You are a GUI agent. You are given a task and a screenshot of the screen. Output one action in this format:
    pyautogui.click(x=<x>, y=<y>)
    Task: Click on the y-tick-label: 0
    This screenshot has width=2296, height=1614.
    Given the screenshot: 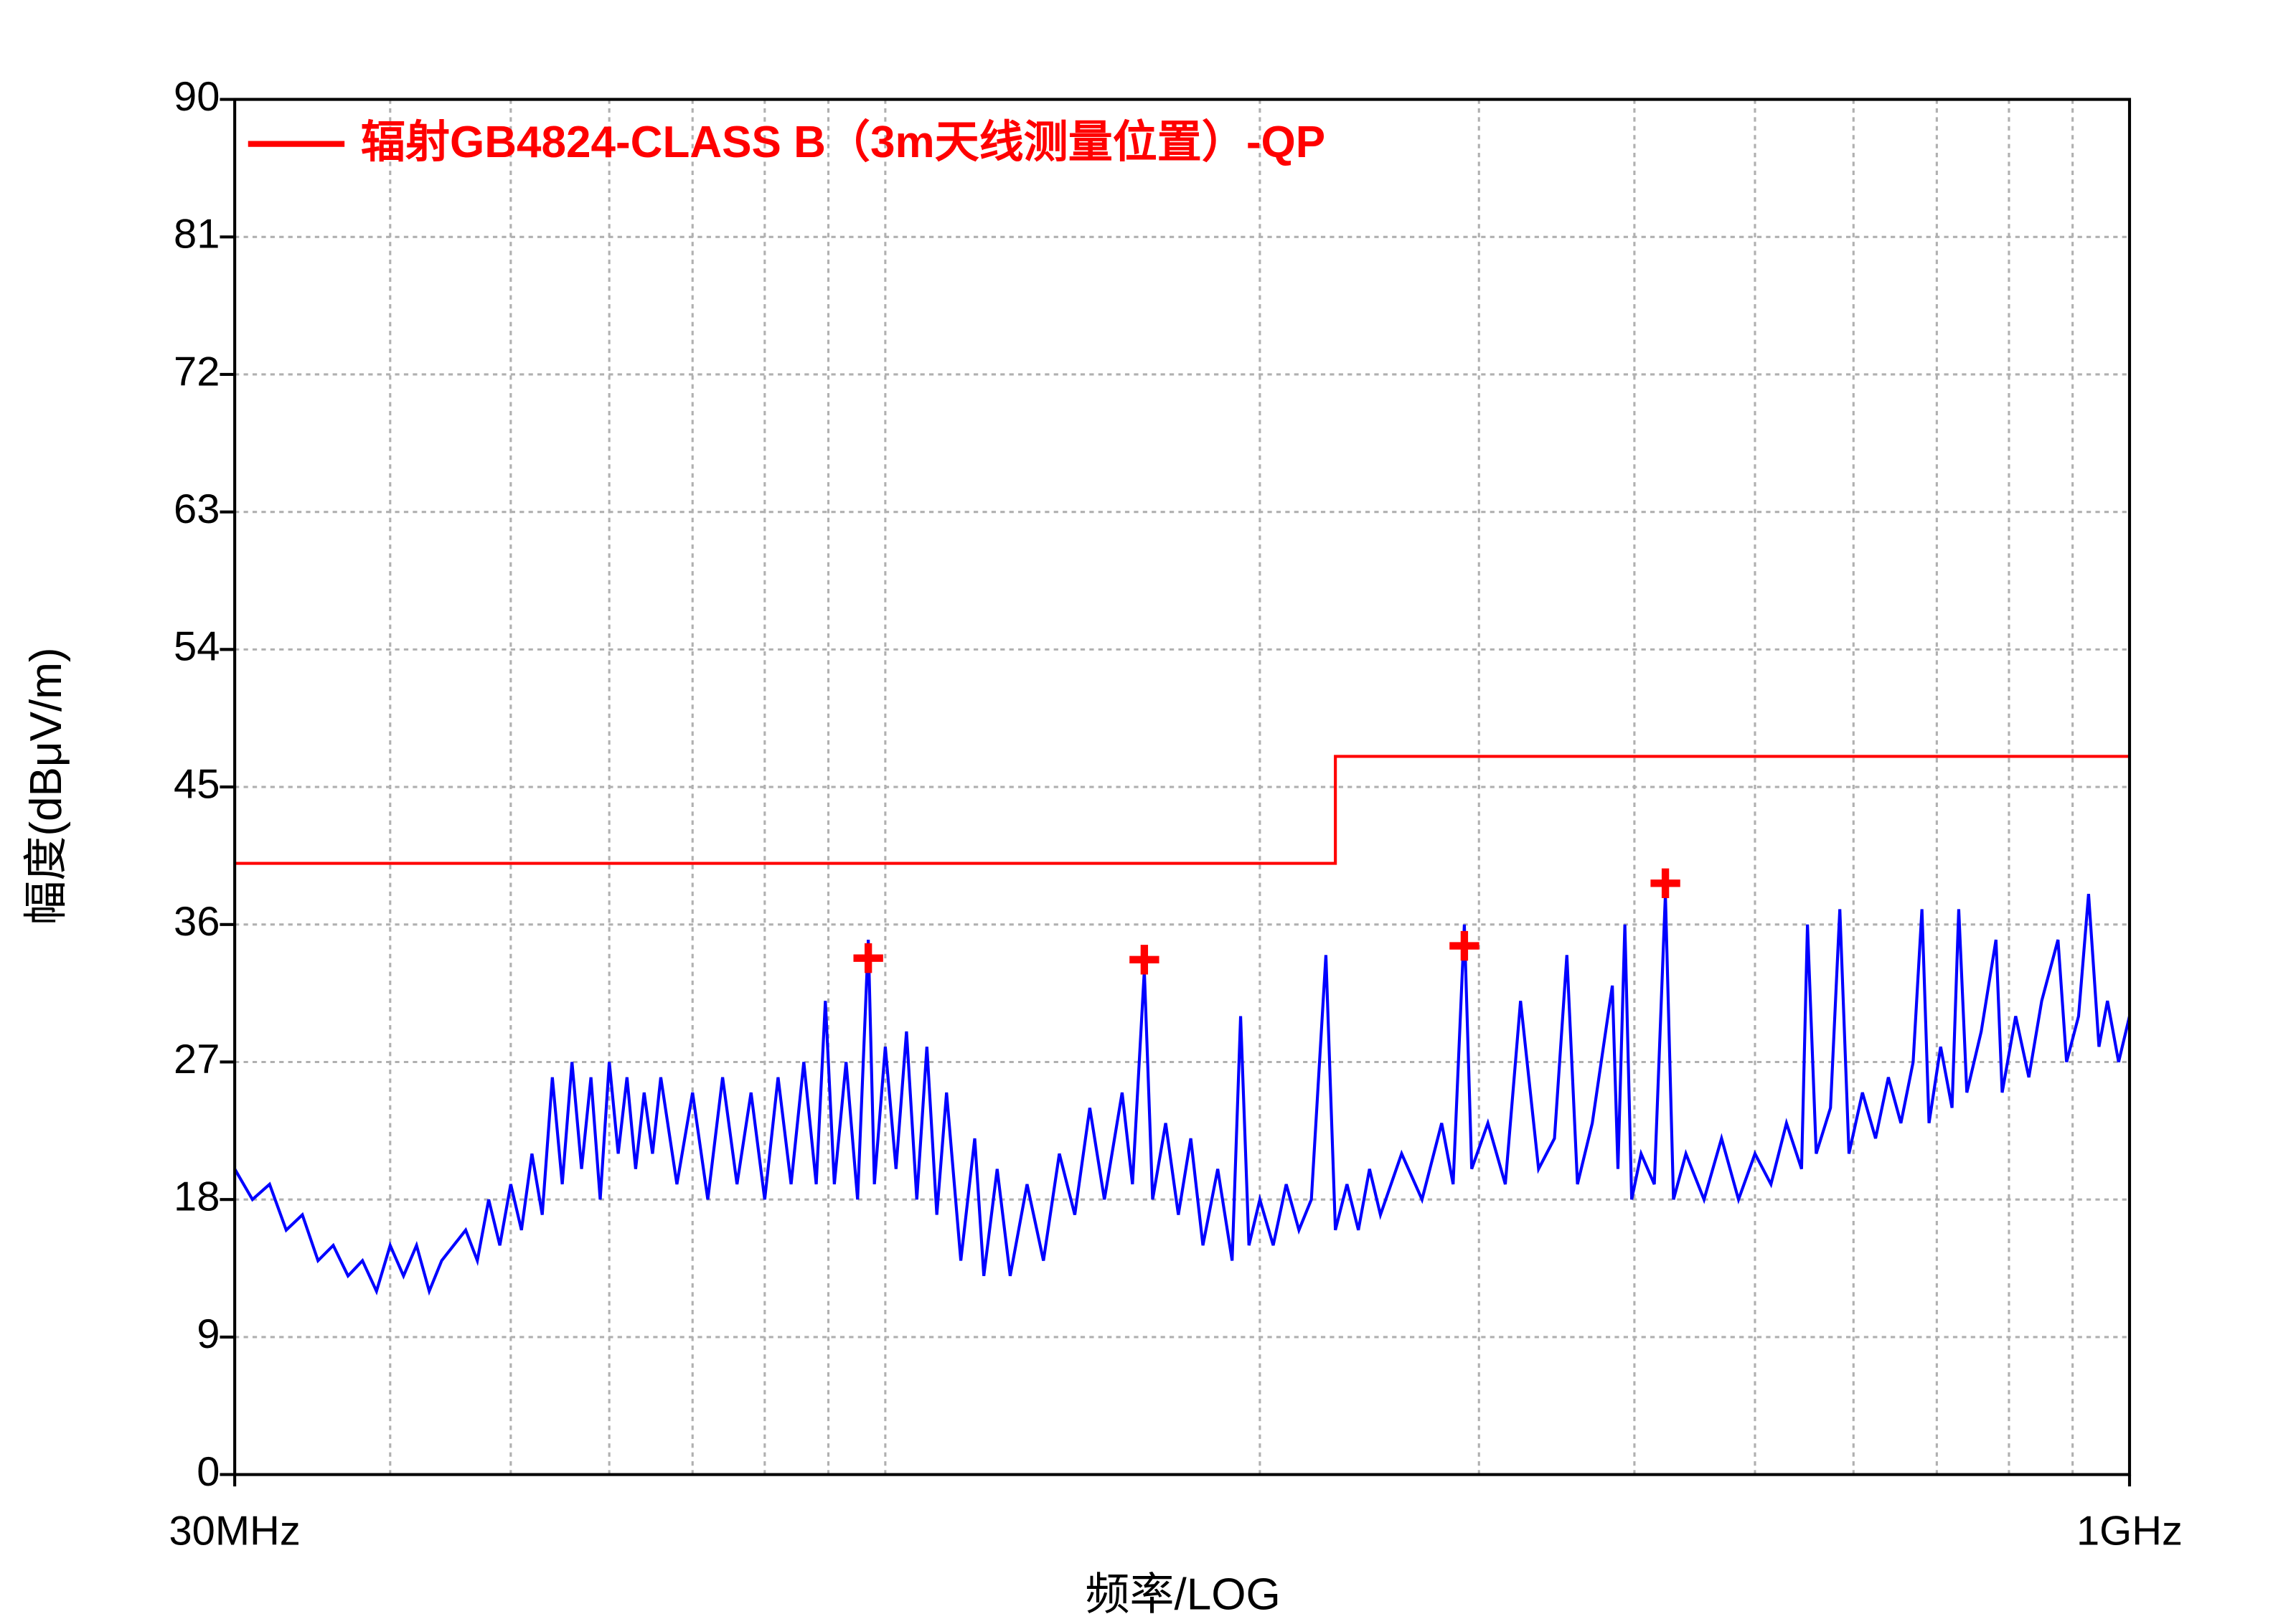 What is the action you would take?
    pyautogui.click(x=208, y=1472)
    